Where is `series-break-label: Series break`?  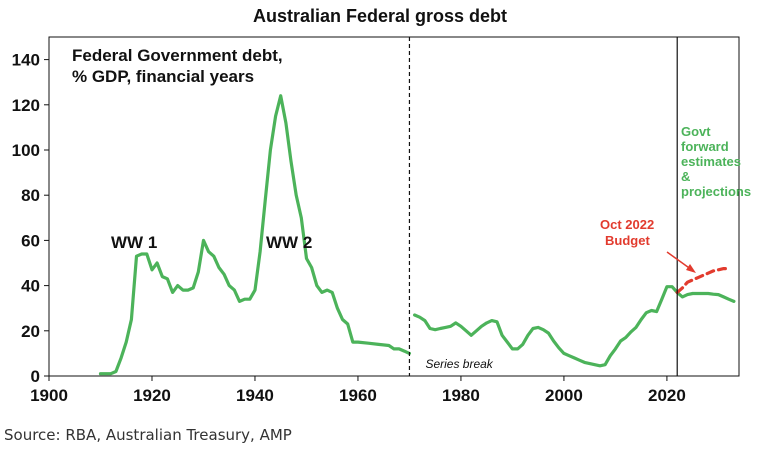
series-break-label: Series break is located at coordinates (459, 364).